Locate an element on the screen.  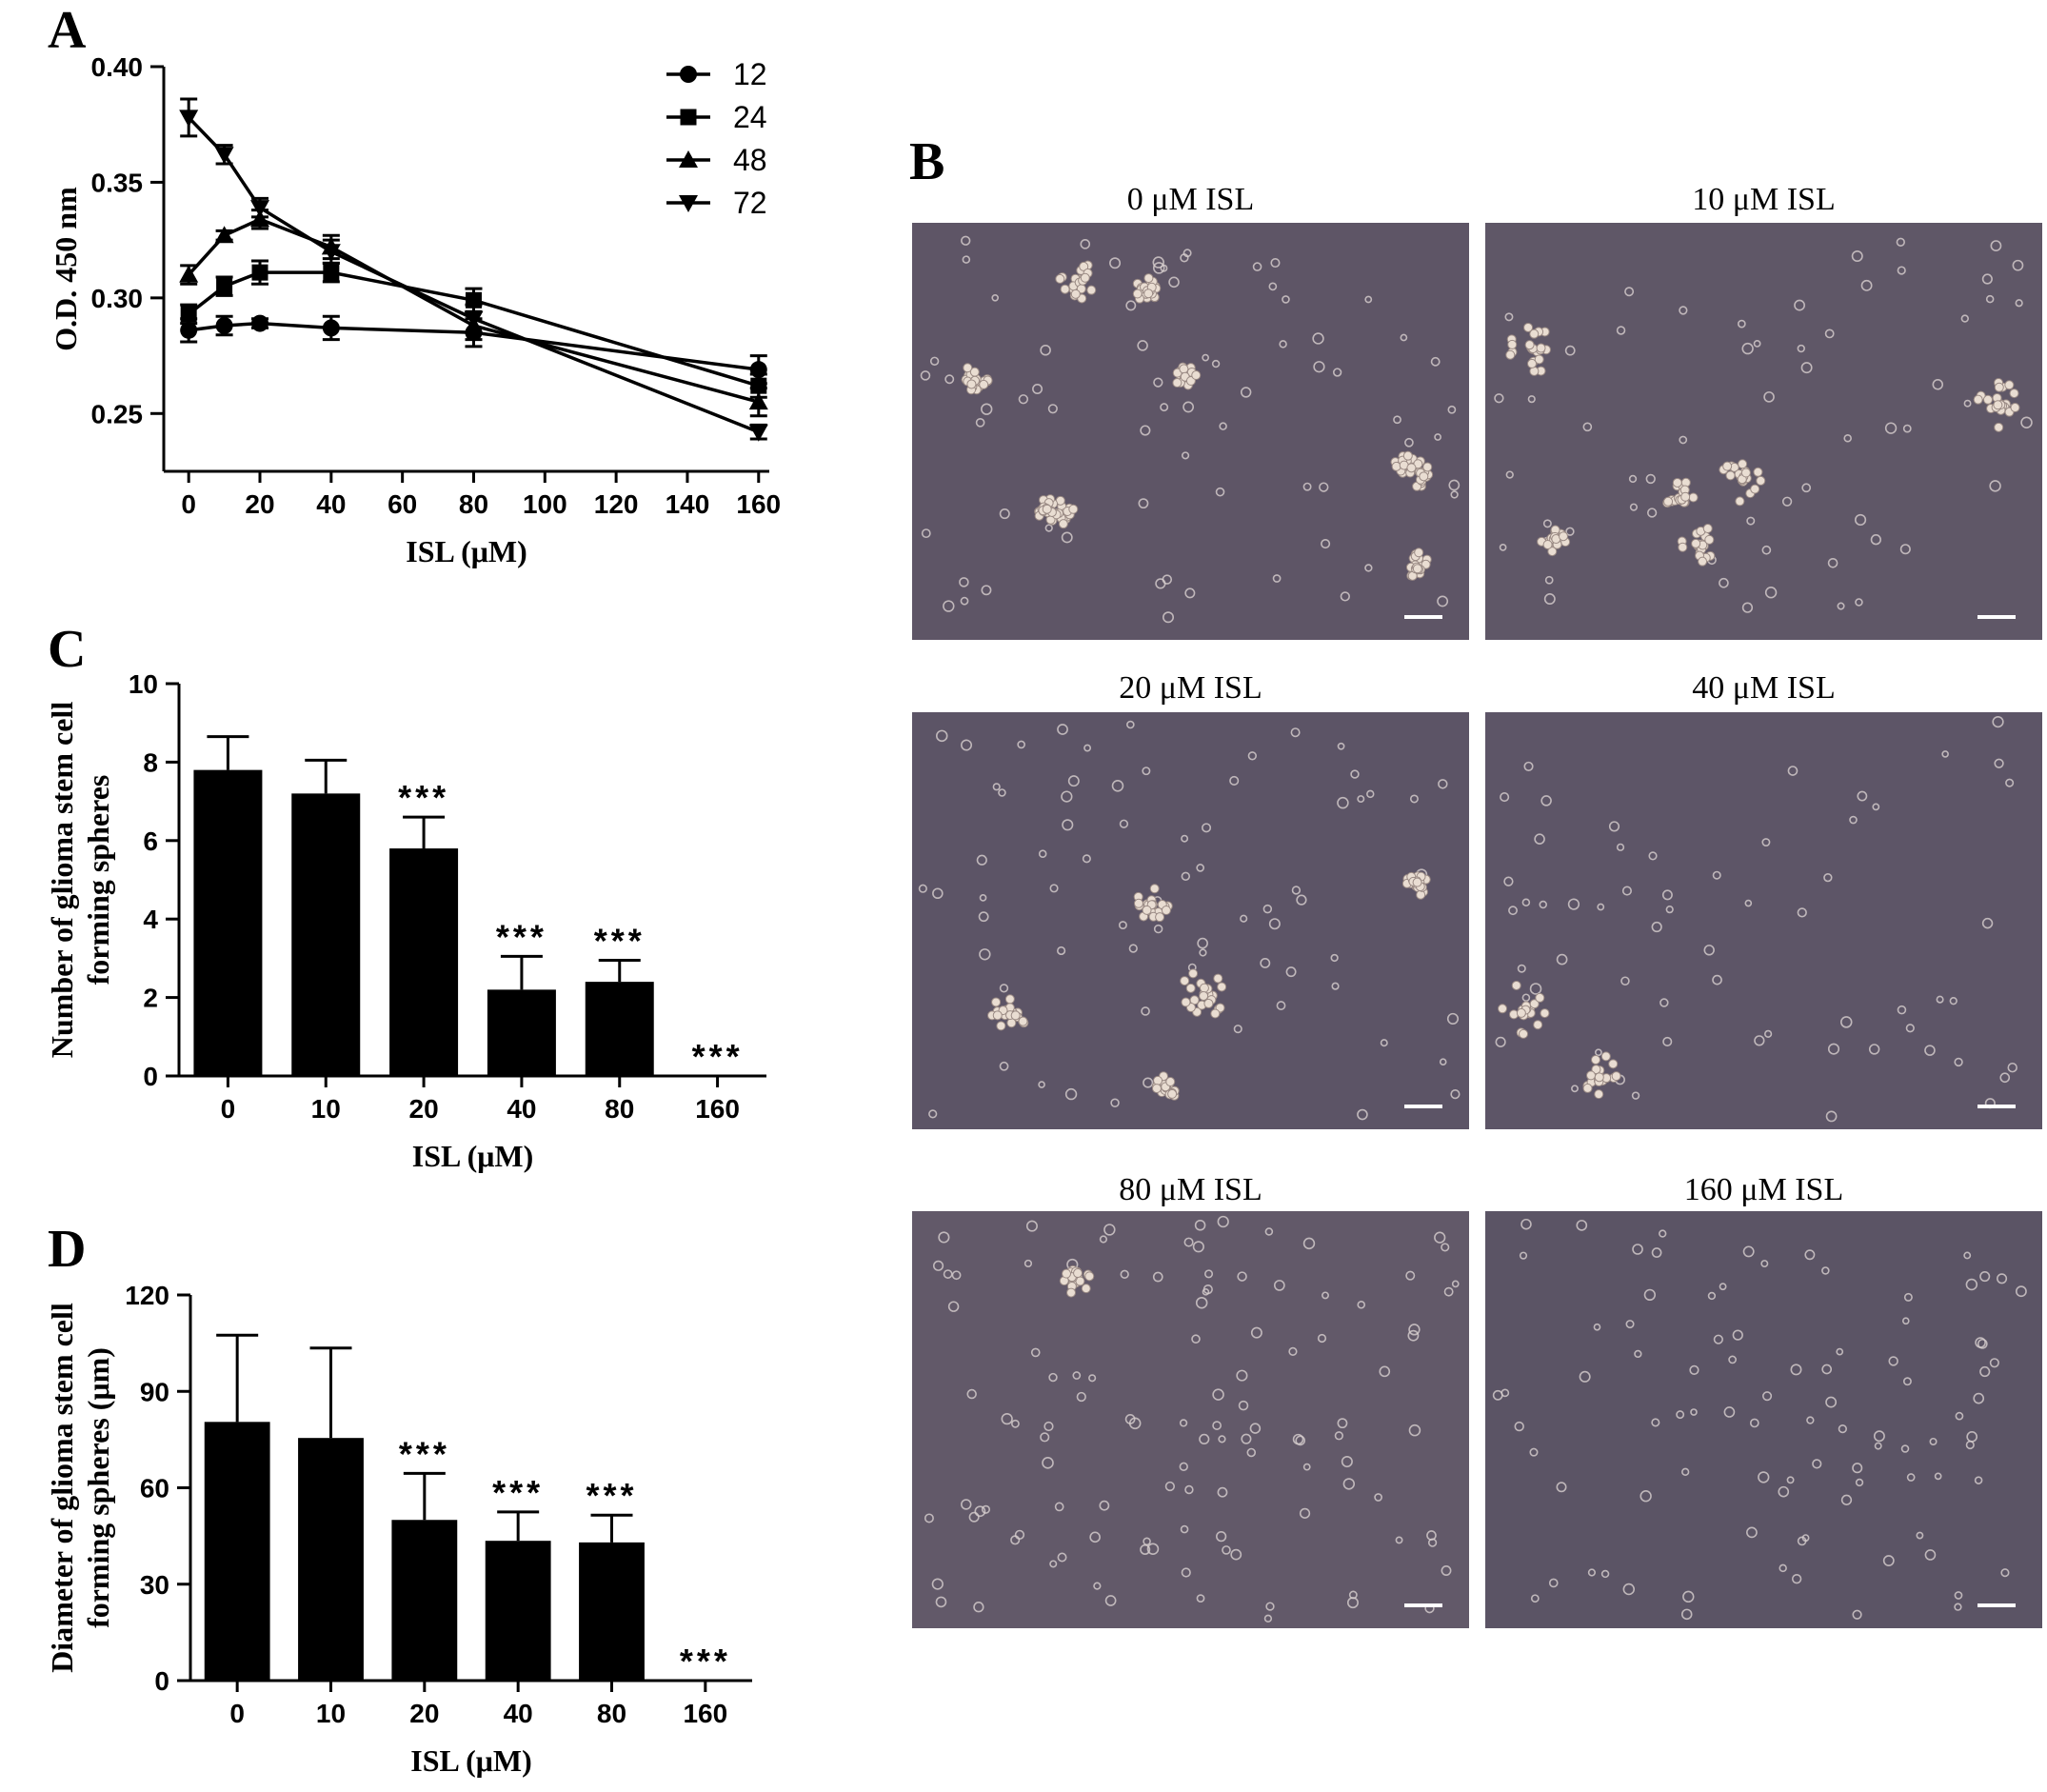
x-tick-label: 40 is located at coordinates (331, 504).